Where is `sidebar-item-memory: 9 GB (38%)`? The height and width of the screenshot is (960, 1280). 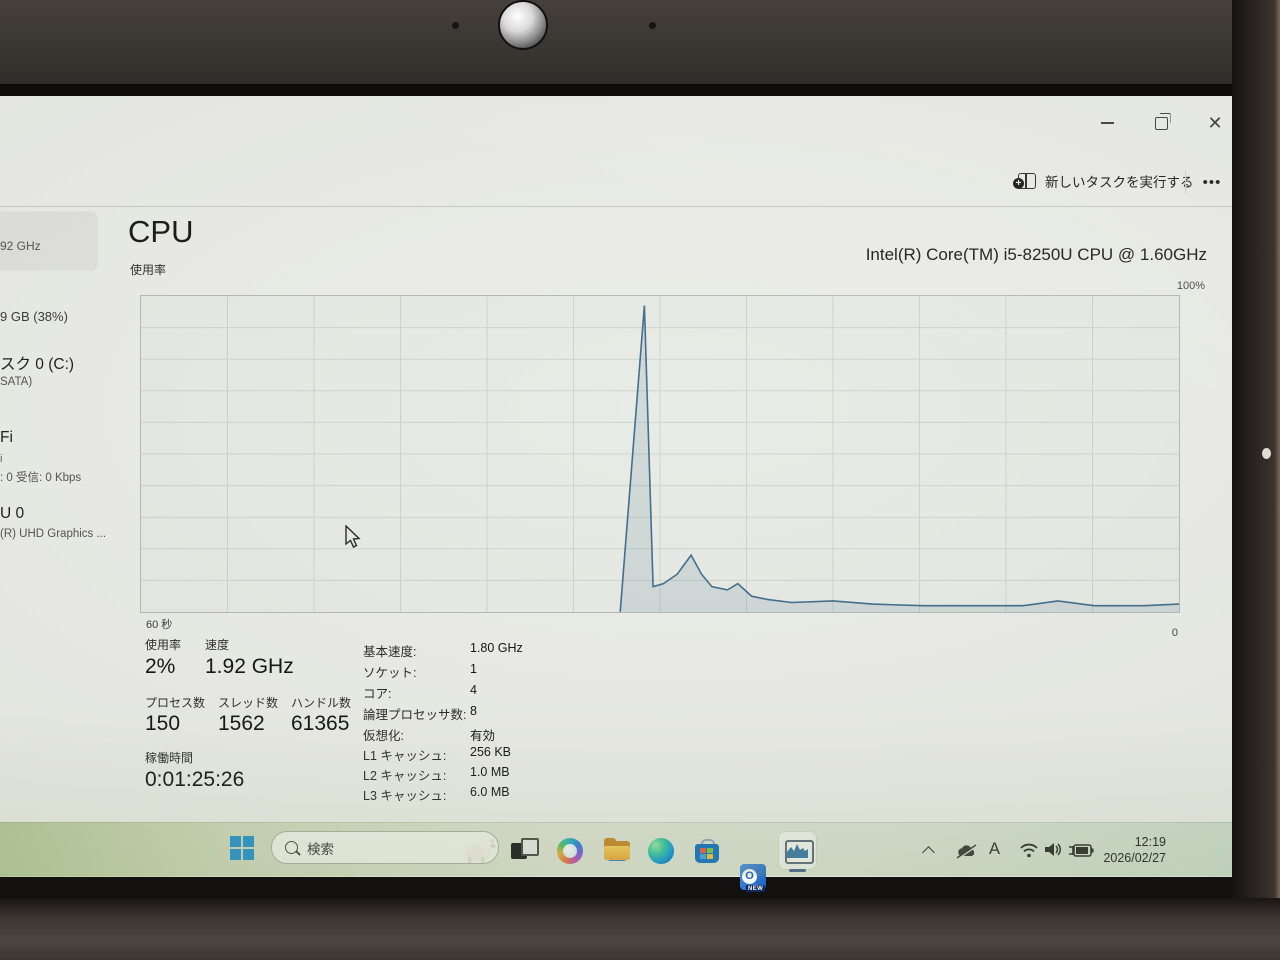 sidebar-item-memory: 9 GB (38%) is located at coordinates (34, 316).